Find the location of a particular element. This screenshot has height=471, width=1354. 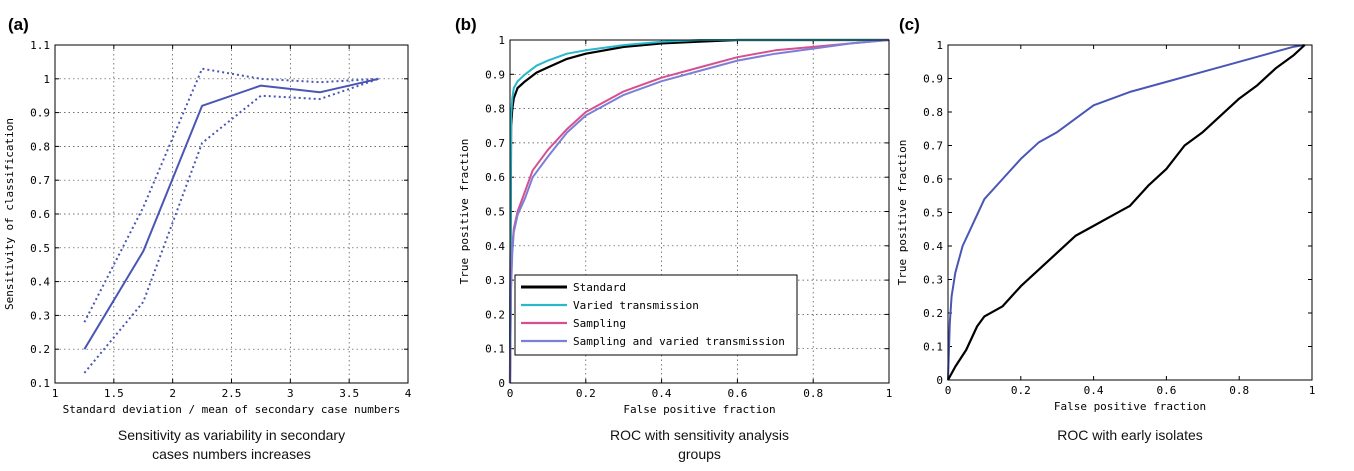

panel-caption: groups is located at coordinates (699, 454).